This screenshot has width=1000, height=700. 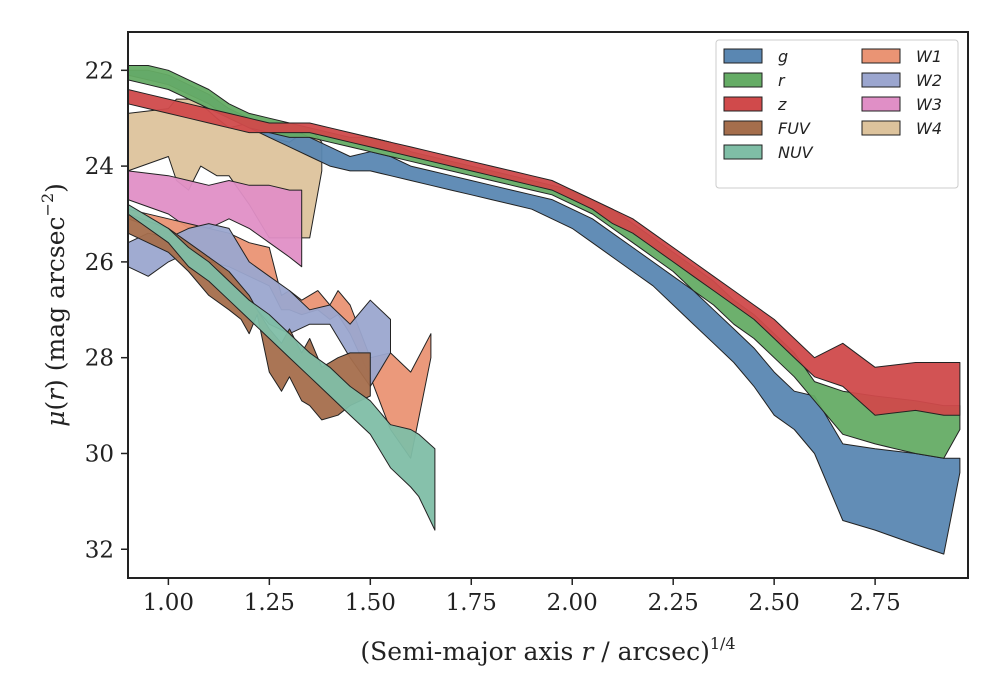 What do you see at coordinates (743, 104) in the screenshot?
I see `legend-swatch-z` at bounding box center [743, 104].